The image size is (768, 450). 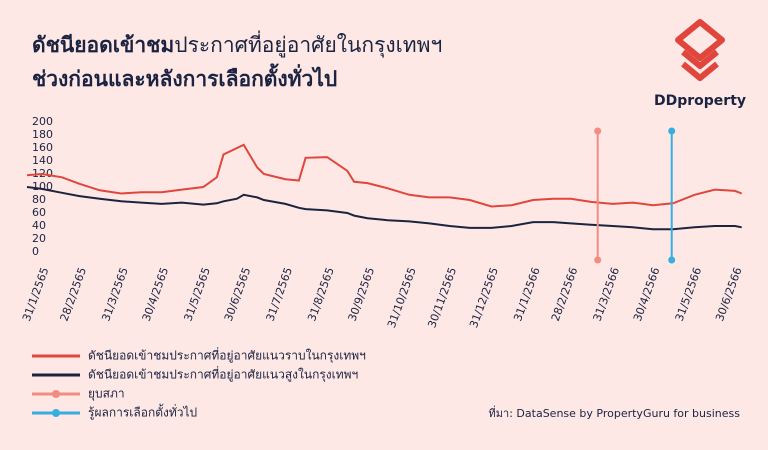 I want to click on y-tick-label: 160, so click(x=42, y=147).